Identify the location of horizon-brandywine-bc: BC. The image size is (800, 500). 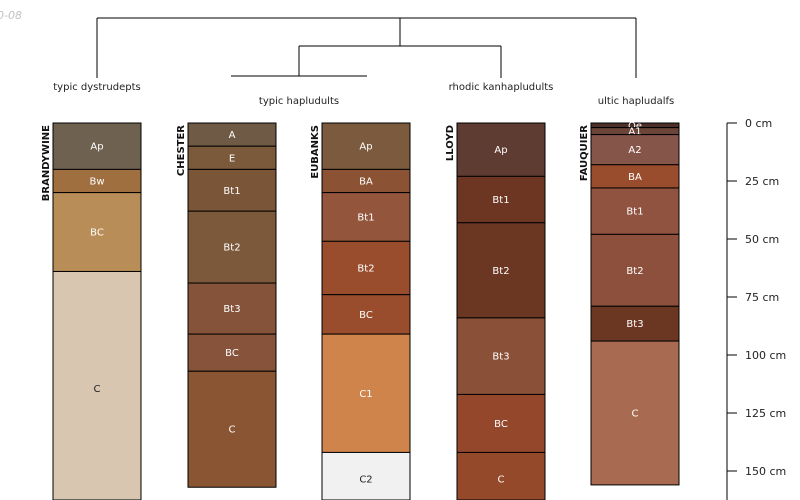
(97, 232).